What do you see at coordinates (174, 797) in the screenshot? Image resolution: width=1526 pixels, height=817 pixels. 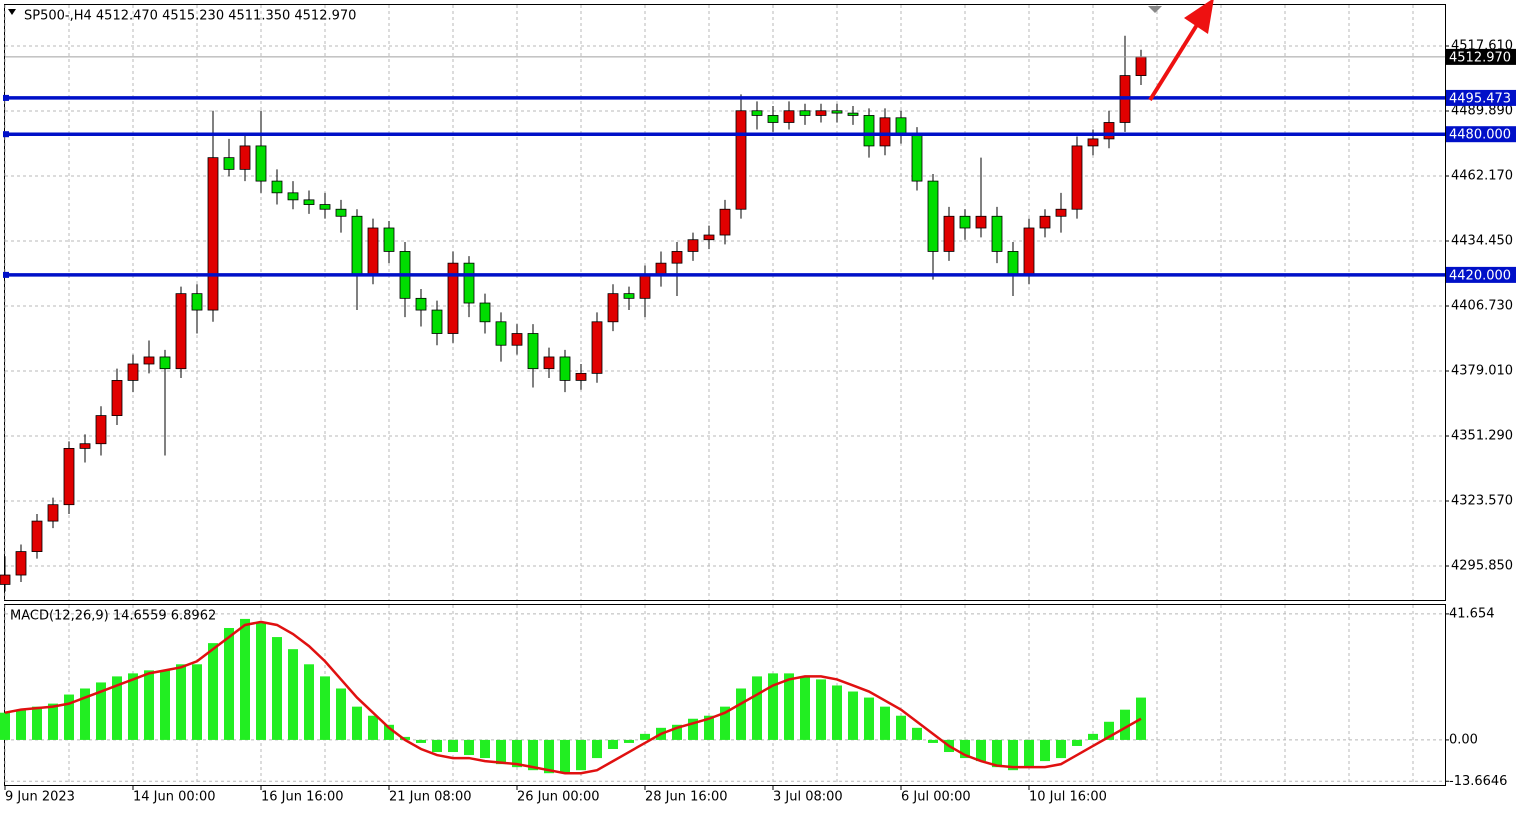 I see `x-tick-label: 14 Jun 00:00` at bounding box center [174, 797].